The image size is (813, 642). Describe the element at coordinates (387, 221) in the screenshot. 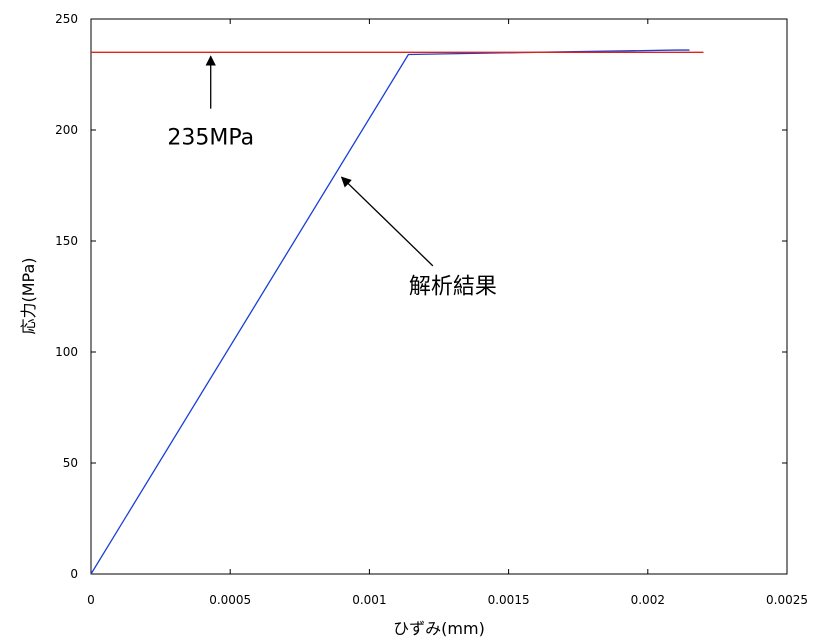

I see `annotation-arrow` at that location.